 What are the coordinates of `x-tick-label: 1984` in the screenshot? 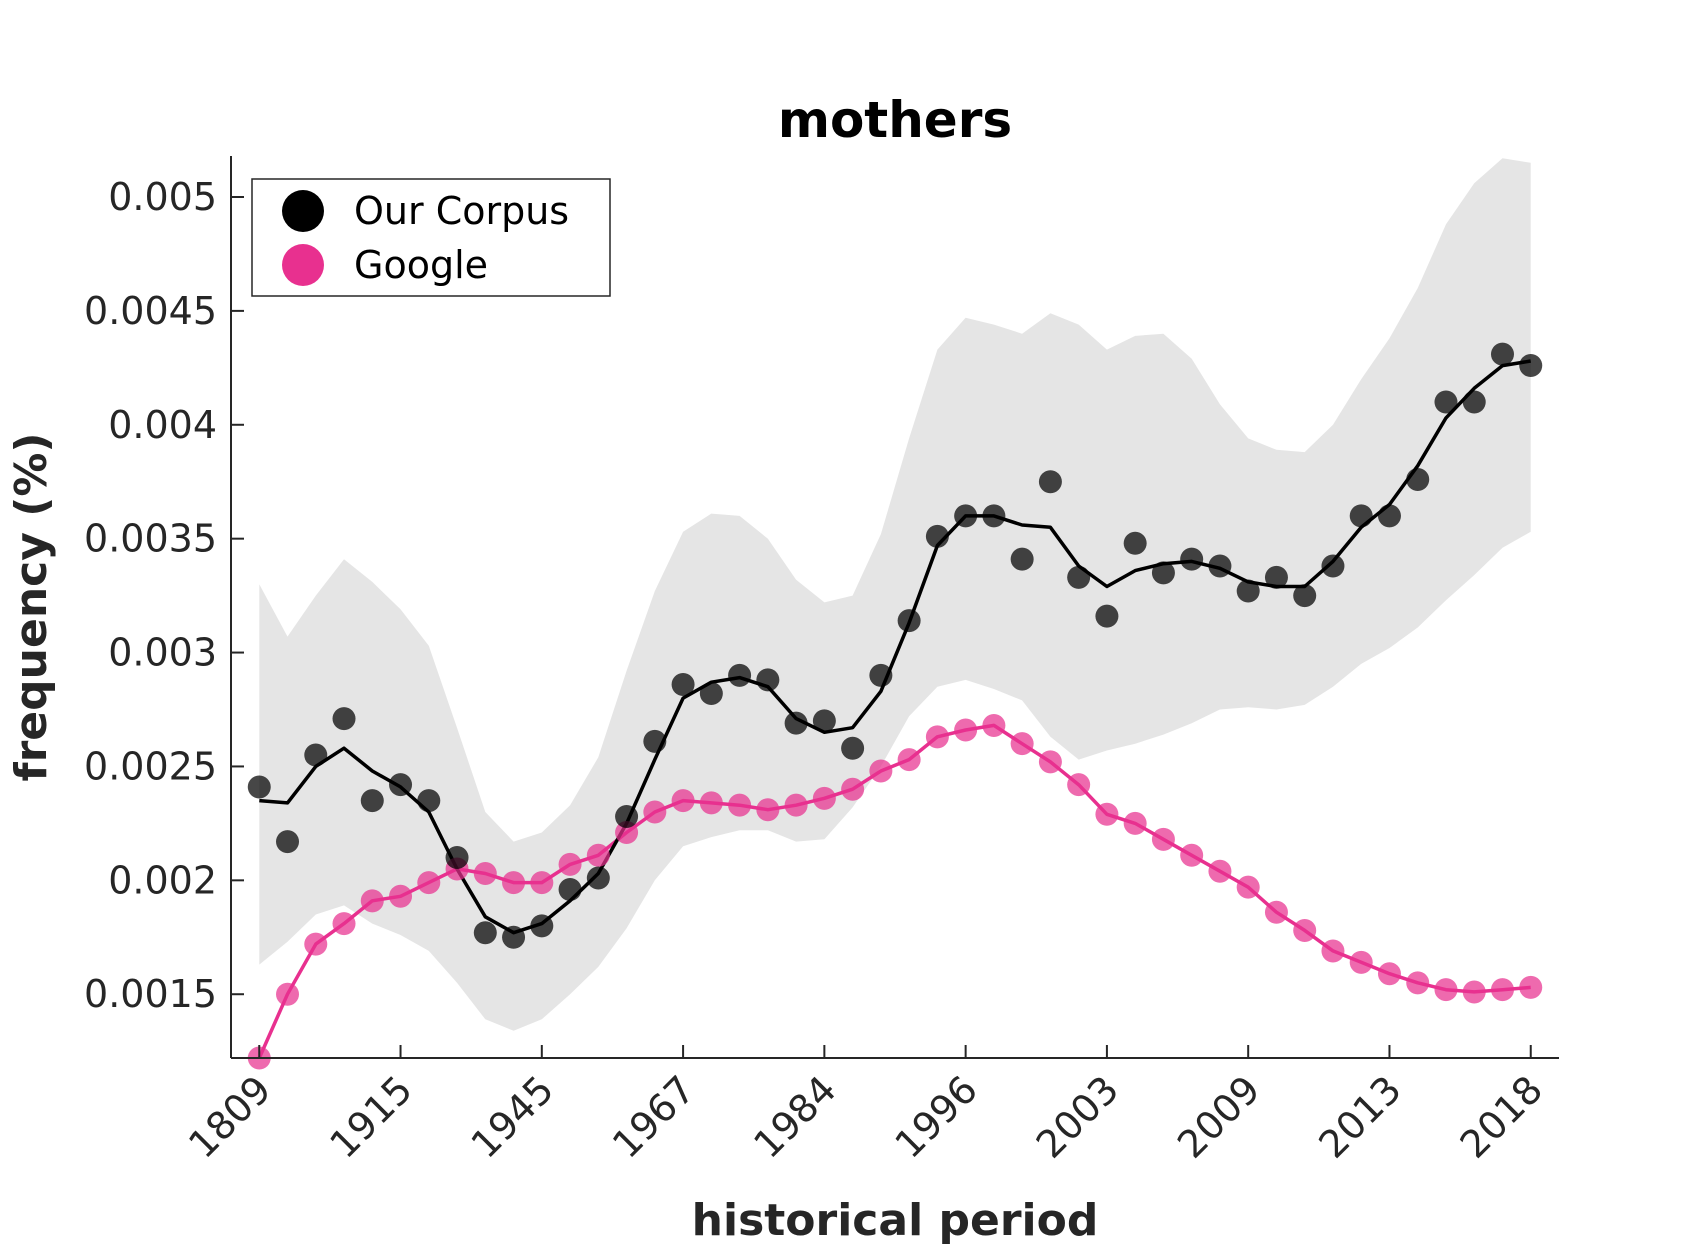 It's located at (795, 1117).